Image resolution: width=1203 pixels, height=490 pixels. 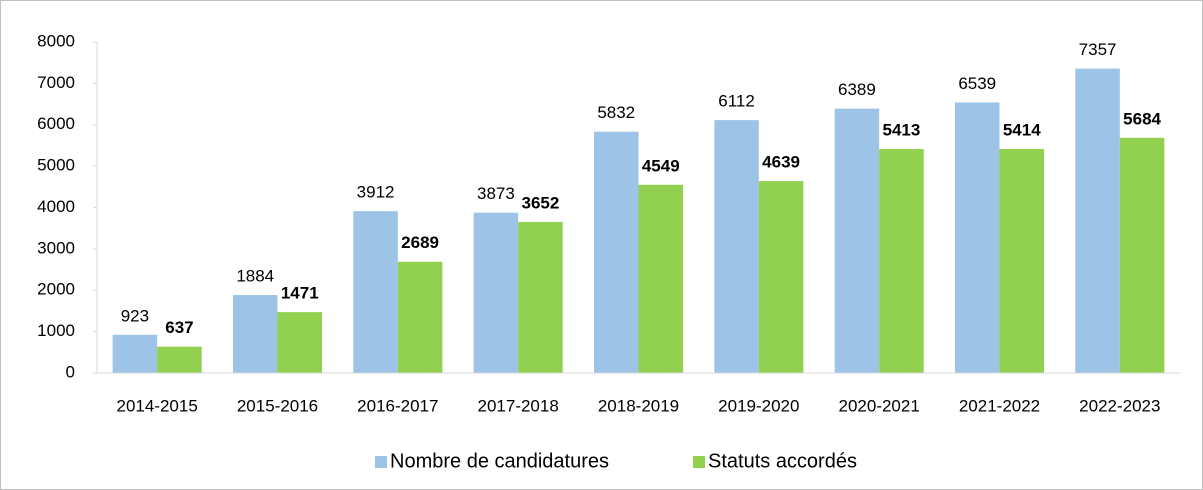 I want to click on data-label: 637, so click(x=179, y=327).